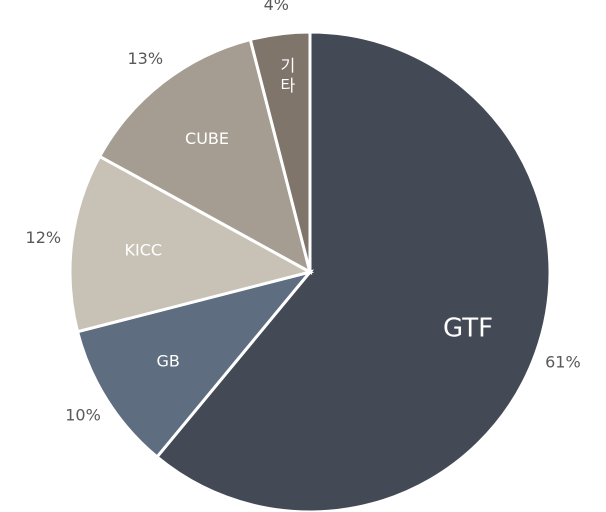 The height and width of the screenshot is (512, 606). Describe the element at coordinates (44, 237) in the screenshot. I see `percent-label: 12%` at that location.